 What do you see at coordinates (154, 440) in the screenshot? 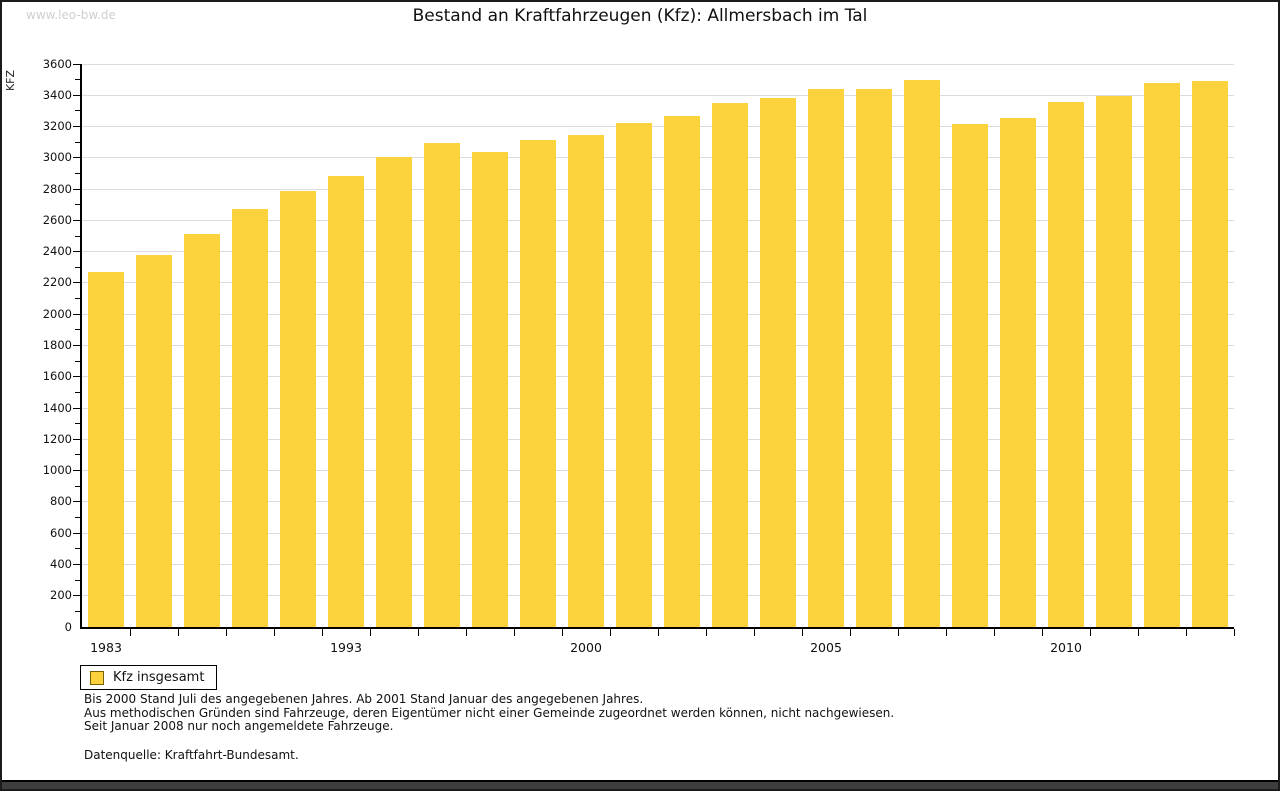
I see `bar-1985` at bounding box center [154, 440].